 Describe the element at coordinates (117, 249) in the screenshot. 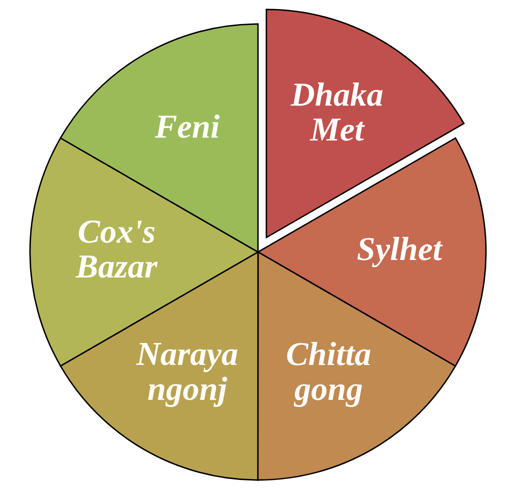

I see `slice-label: Cox's Bazar` at that location.